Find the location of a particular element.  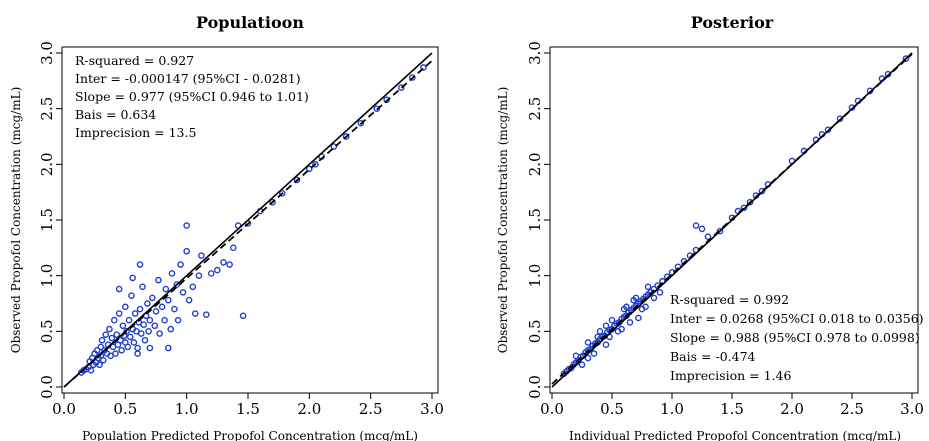

population-y-tick-label: 3.0 is located at coordinates (47, 53).